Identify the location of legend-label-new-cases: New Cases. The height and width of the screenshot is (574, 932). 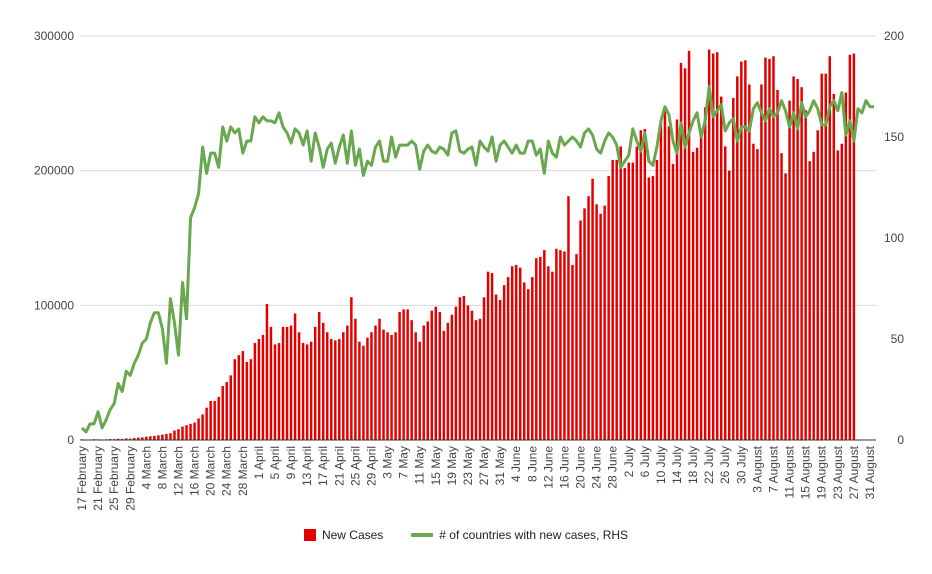
(352, 535).